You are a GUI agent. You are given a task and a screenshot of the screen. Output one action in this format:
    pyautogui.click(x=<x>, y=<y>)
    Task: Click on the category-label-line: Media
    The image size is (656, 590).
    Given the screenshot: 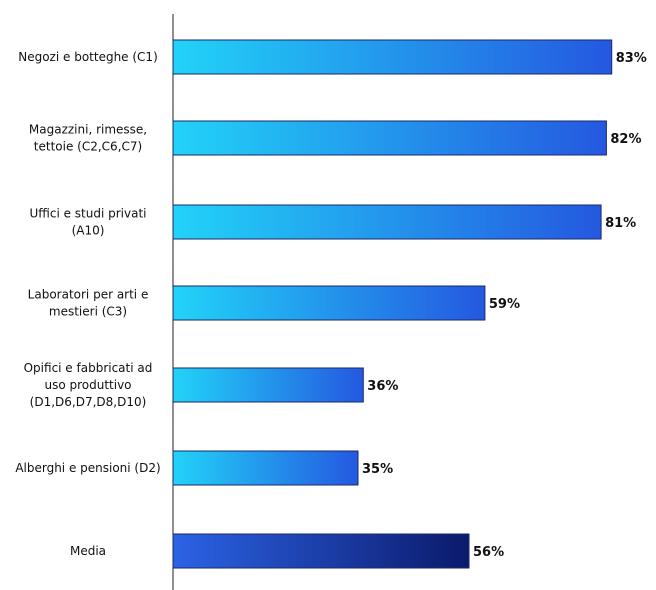 What is the action you would take?
    pyautogui.click(x=88, y=551)
    